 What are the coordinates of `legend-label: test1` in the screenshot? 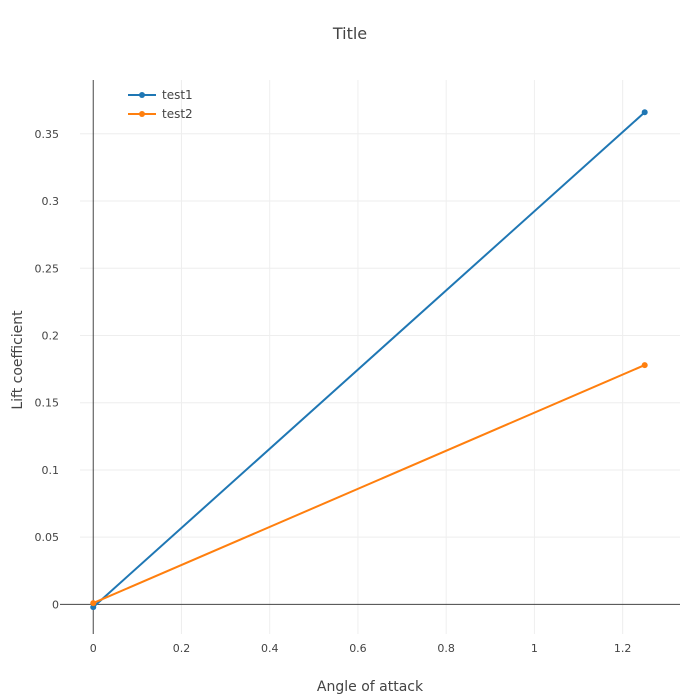 It's located at (177, 95).